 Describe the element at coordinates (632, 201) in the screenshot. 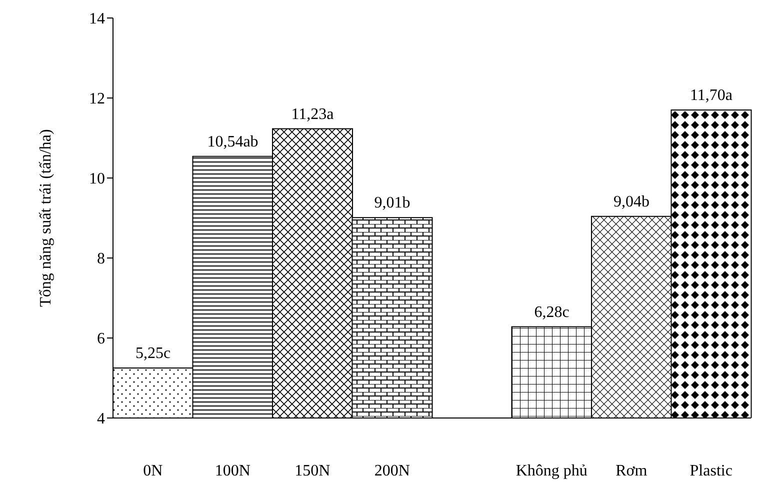

I see `data-label: 9,04b` at that location.